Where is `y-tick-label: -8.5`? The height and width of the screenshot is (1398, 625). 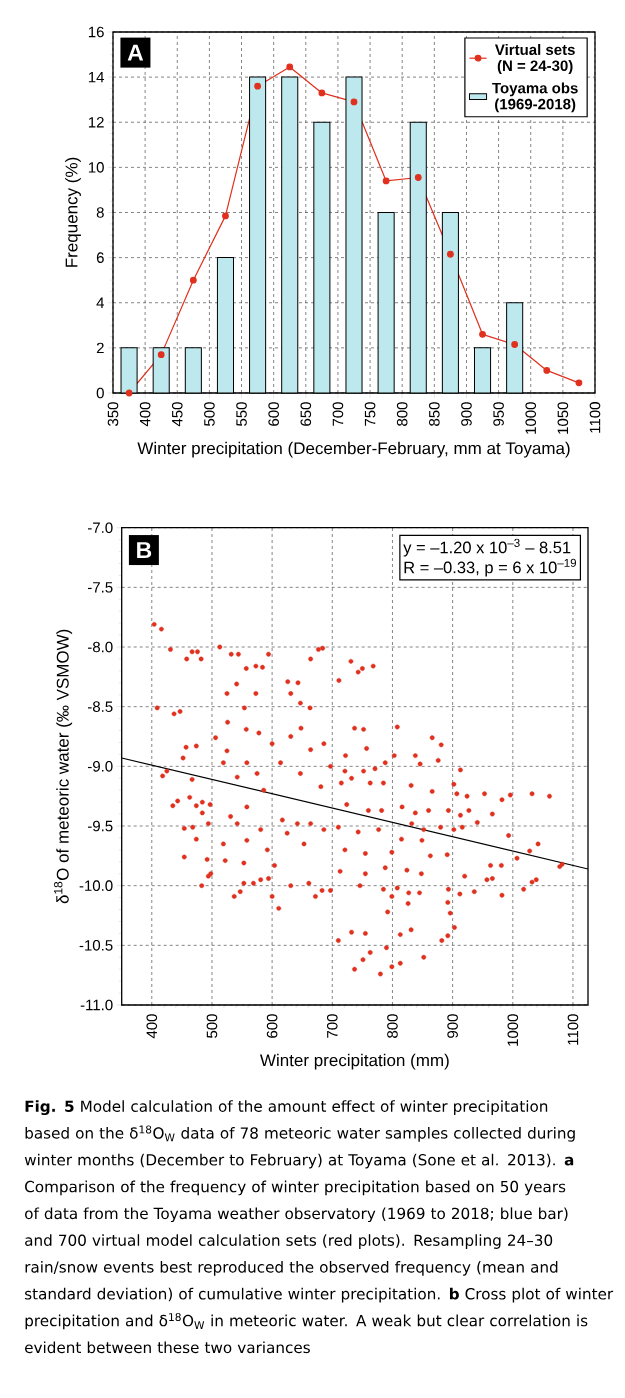
y-tick-label: -8.5 is located at coordinates (100, 706).